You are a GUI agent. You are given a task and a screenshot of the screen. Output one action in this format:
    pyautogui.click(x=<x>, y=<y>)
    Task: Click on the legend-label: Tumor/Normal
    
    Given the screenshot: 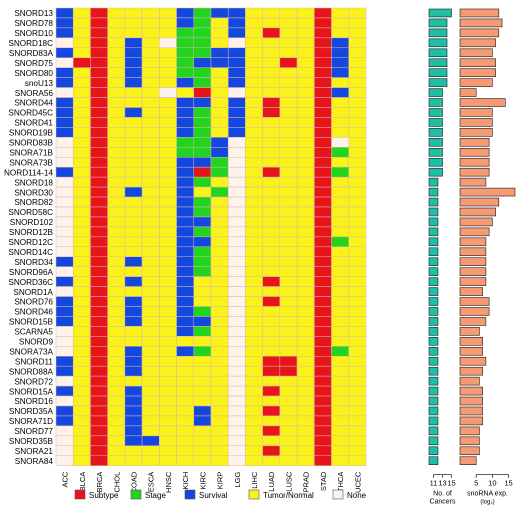 What is the action you would take?
    pyautogui.click(x=288, y=495)
    